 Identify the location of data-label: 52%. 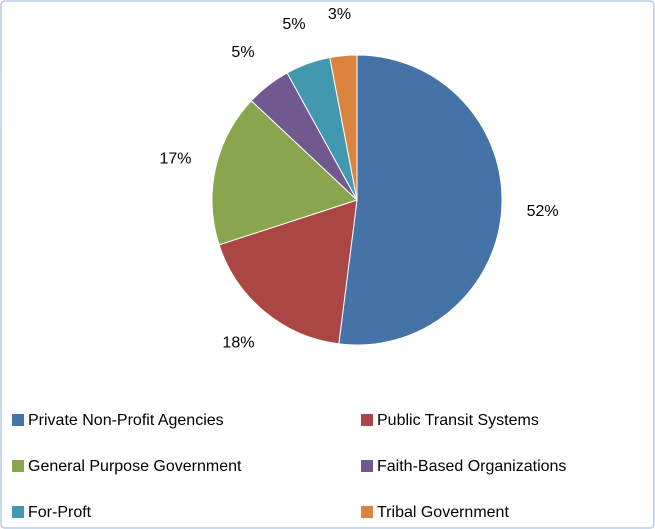
(543, 211).